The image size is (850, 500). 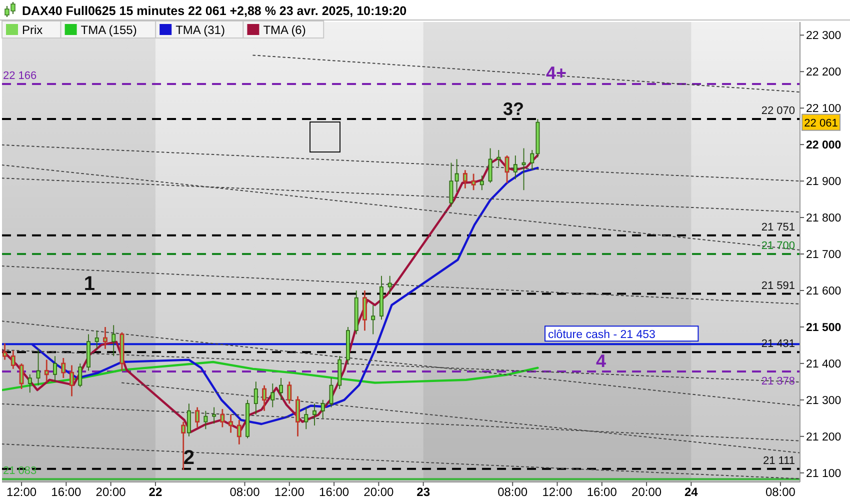 I want to click on y-tick-label: 21 900, so click(x=824, y=182).